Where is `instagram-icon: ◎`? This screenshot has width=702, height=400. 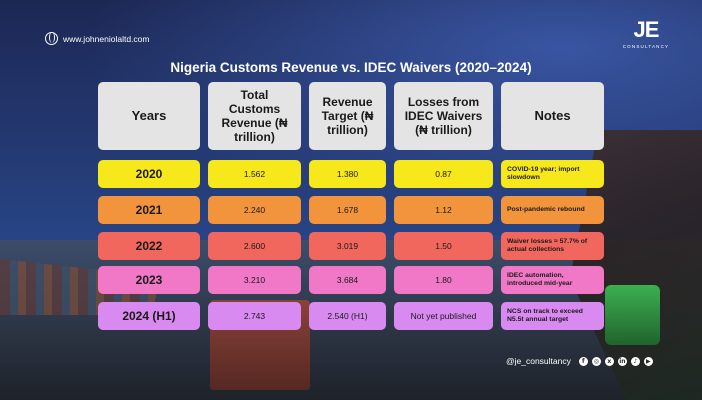 instagram-icon: ◎ is located at coordinates (596, 361).